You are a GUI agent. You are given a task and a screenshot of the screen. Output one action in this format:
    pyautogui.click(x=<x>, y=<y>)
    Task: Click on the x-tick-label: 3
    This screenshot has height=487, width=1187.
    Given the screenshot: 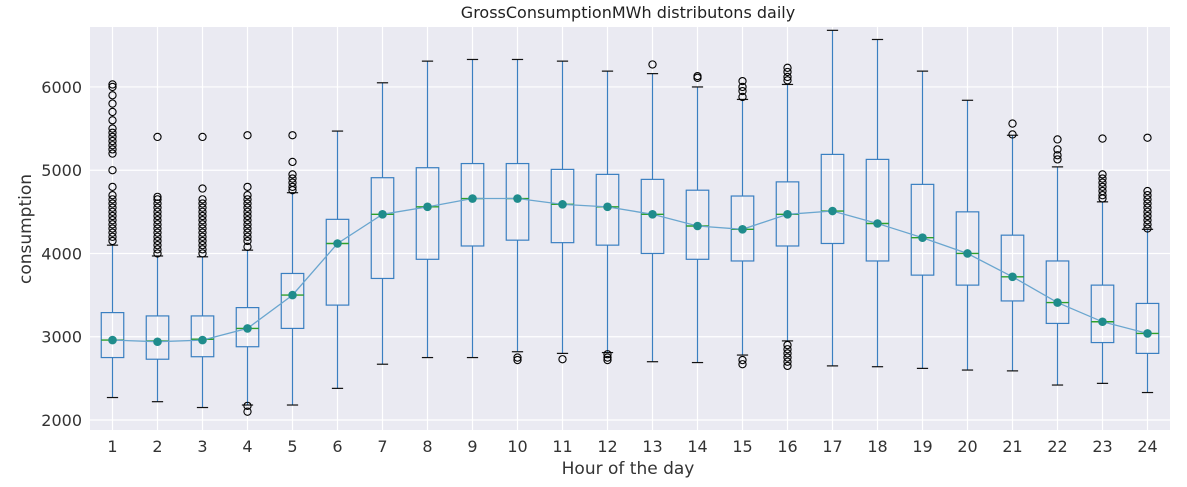 What is the action you would take?
    pyautogui.click(x=202, y=446)
    